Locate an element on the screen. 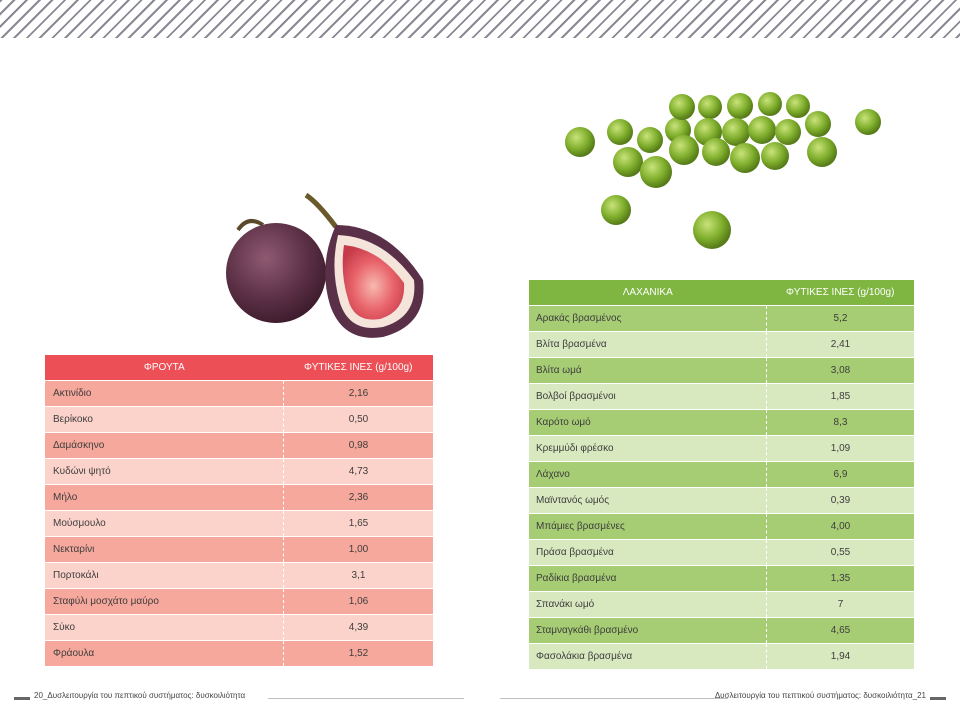 The image size is (960, 704). vegetable-name: Αρακάς βρασμένος is located at coordinates (648, 318).